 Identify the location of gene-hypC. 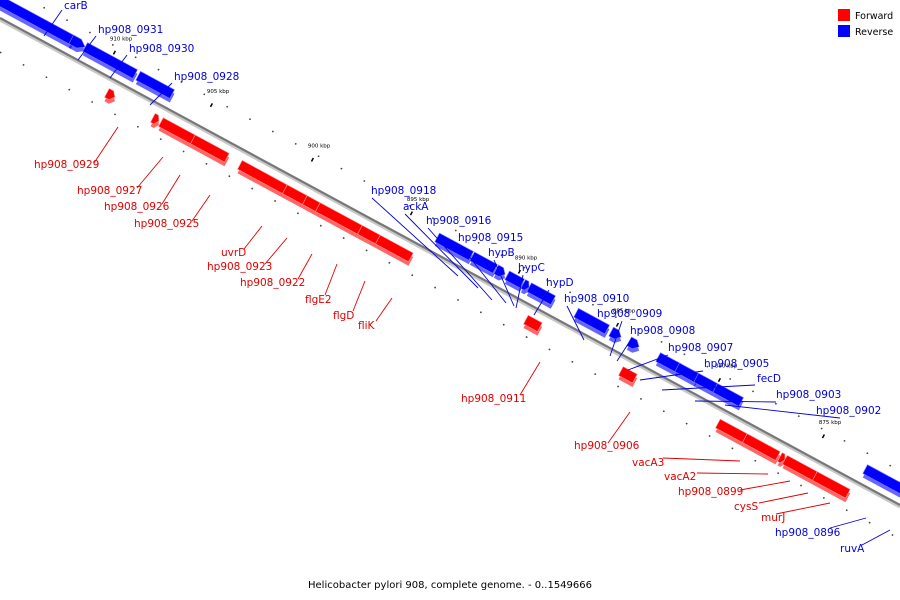
(541, 295).